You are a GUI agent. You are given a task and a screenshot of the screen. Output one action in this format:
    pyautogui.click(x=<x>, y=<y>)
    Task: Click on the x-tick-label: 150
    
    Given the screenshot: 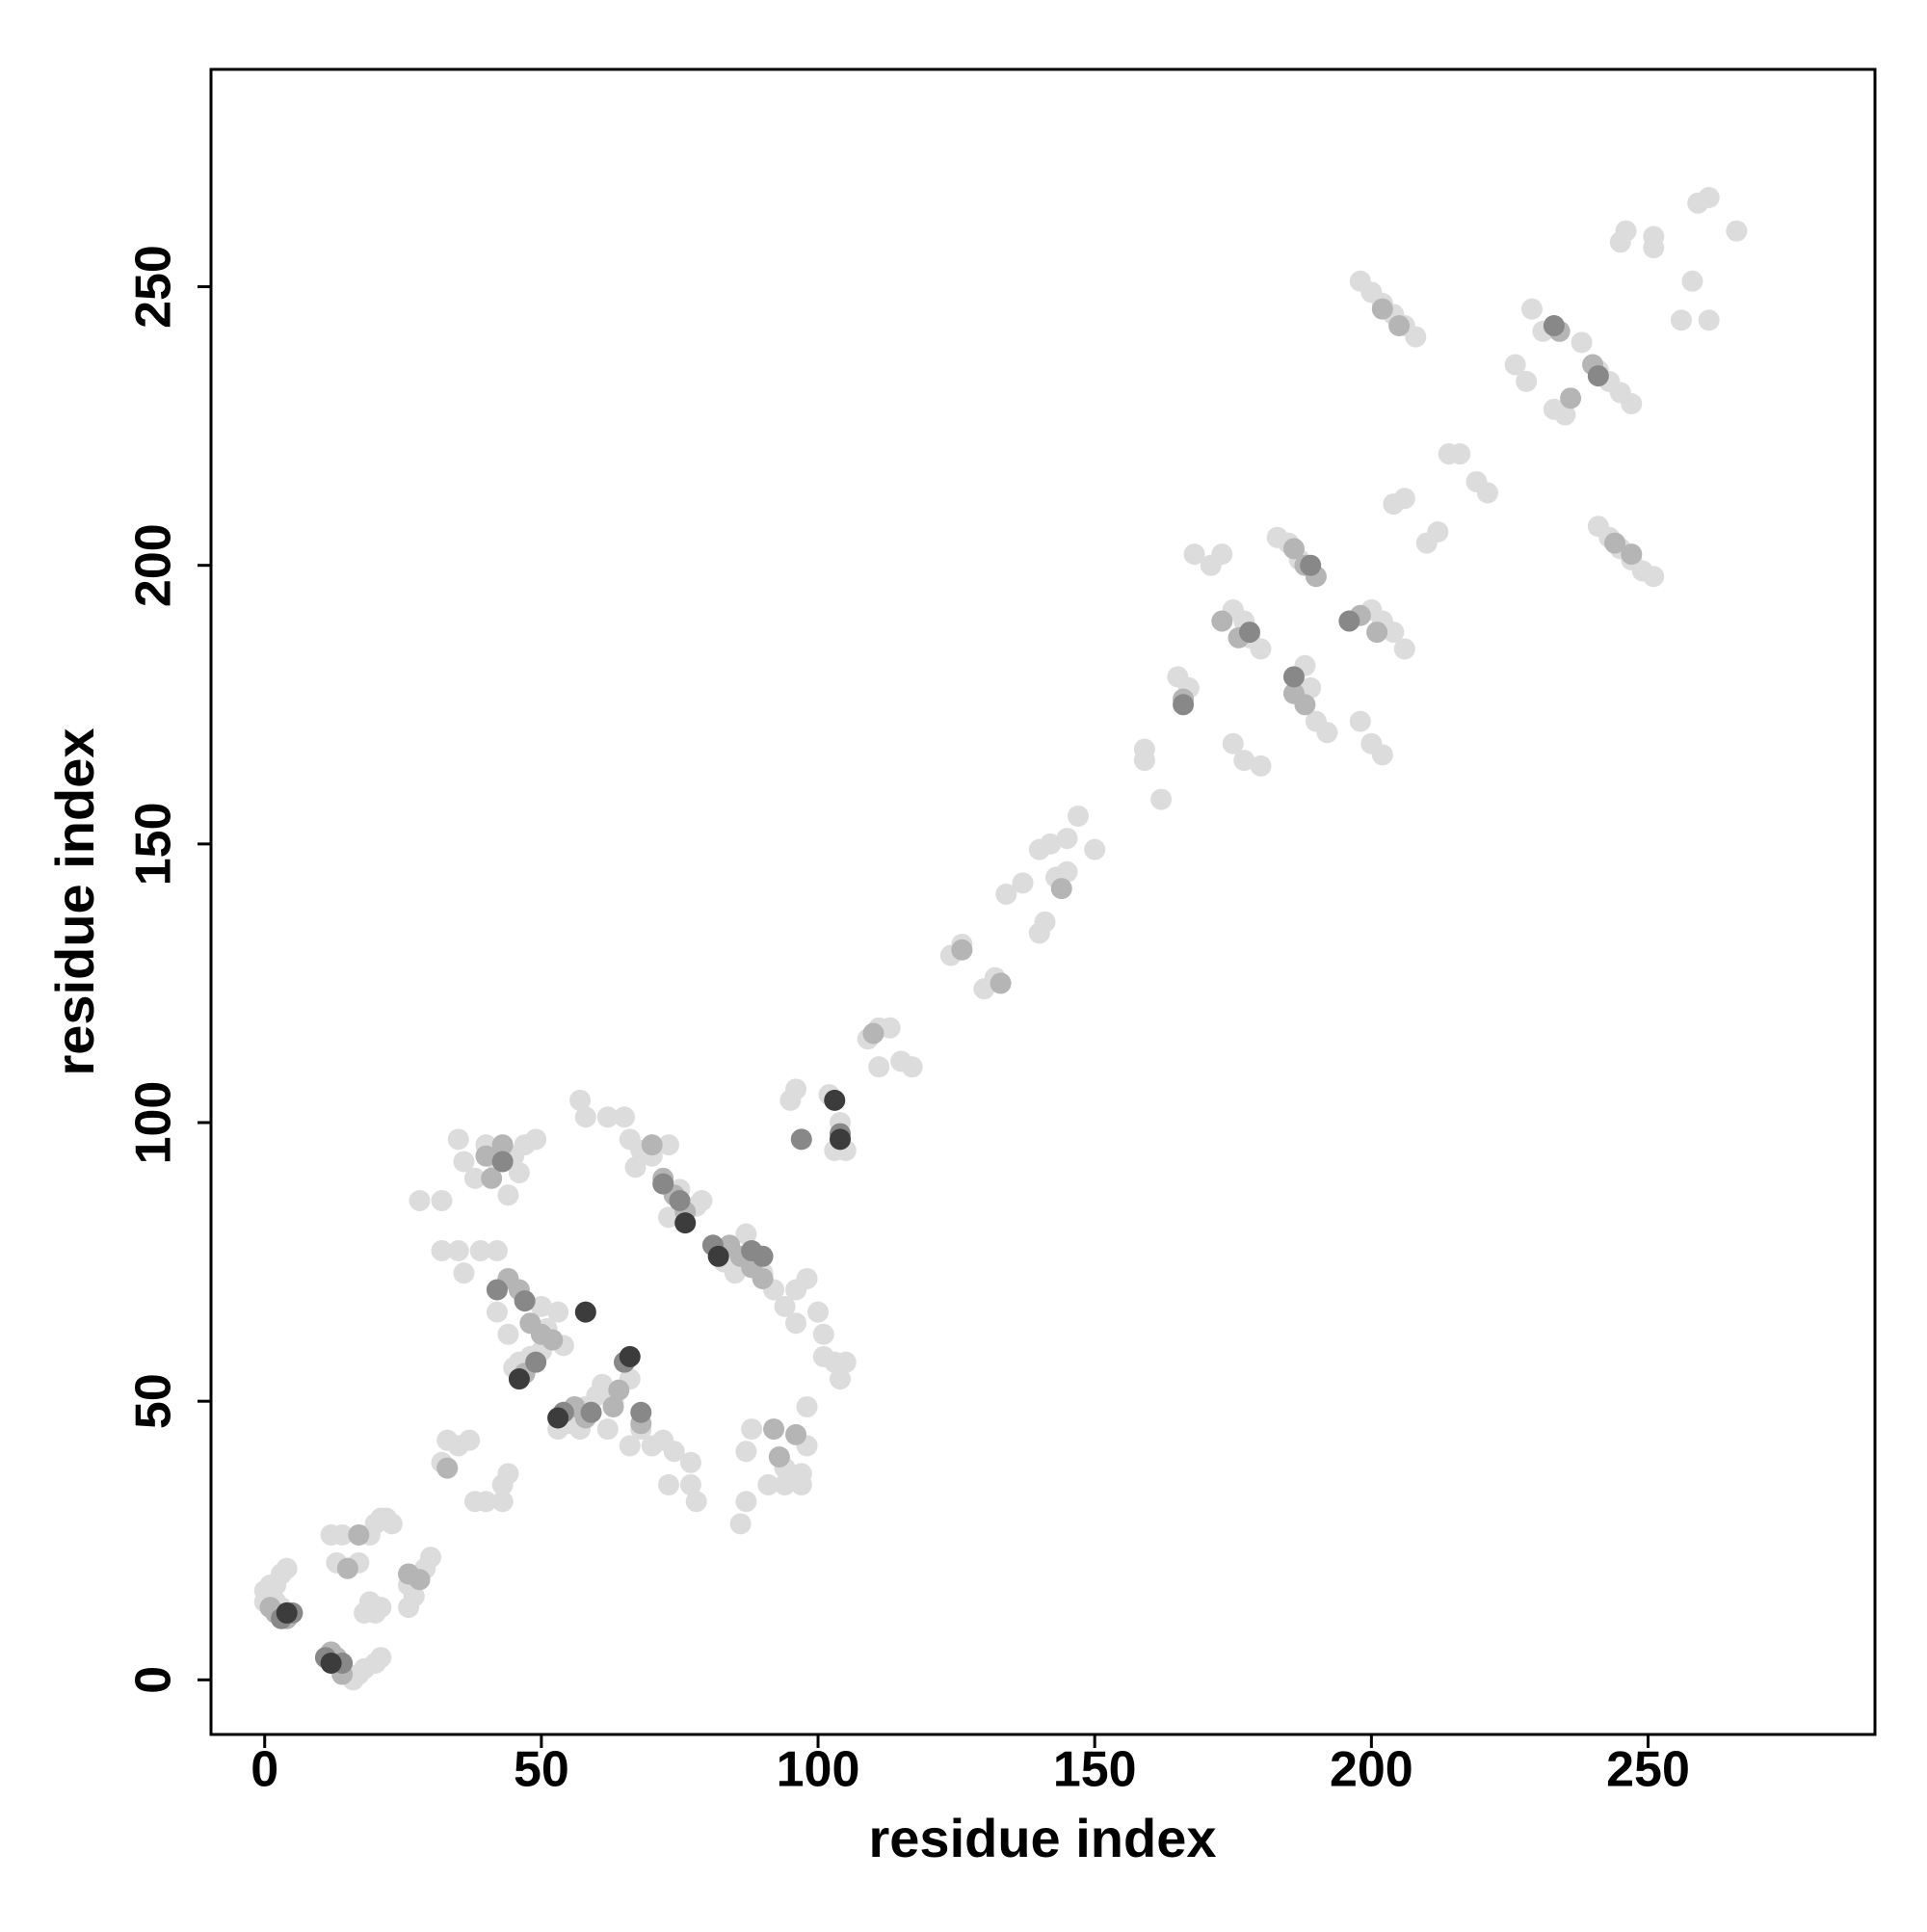 What is the action you would take?
    pyautogui.click(x=1095, y=1770)
    